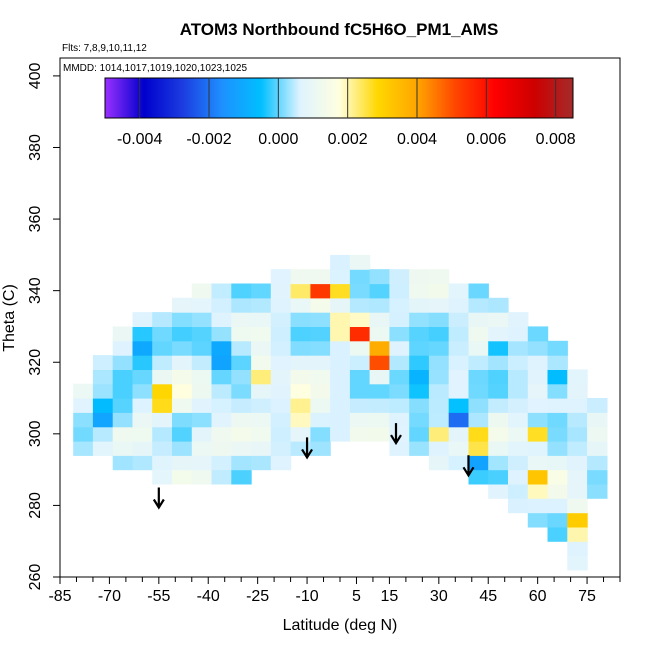 The image size is (650, 650). What do you see at coordinates (556, 139) in the screenshot?
I see `colorbar-tick-label: 0.008` at bounding box center [556, 139].